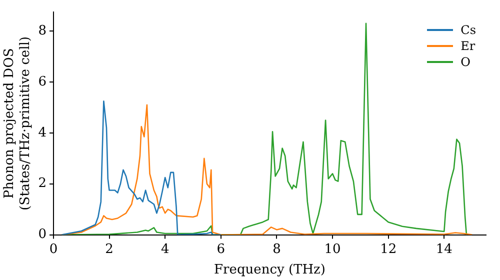  What do you see at coordinates (388, 249) in the screenshot?
I see `x-tick-label: 12` at bounding box center [388, 249].